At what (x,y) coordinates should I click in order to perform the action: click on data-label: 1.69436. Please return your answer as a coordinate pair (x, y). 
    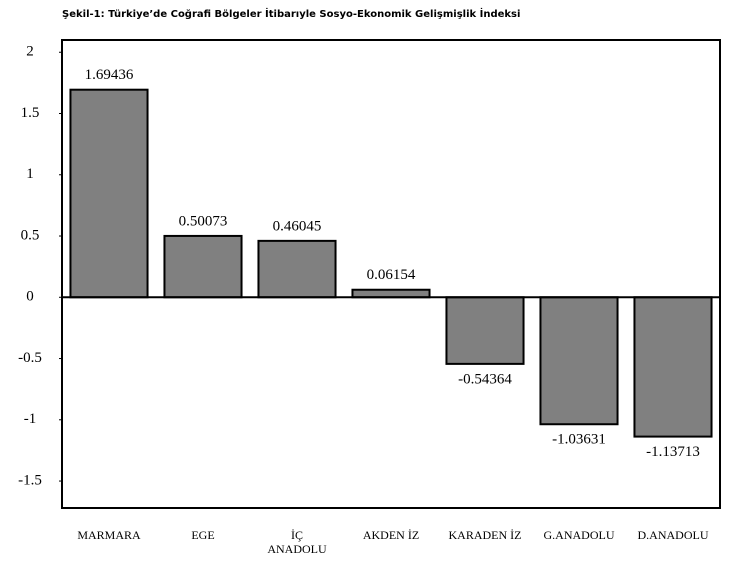
    Looking at the image, I should click on (109, 75).